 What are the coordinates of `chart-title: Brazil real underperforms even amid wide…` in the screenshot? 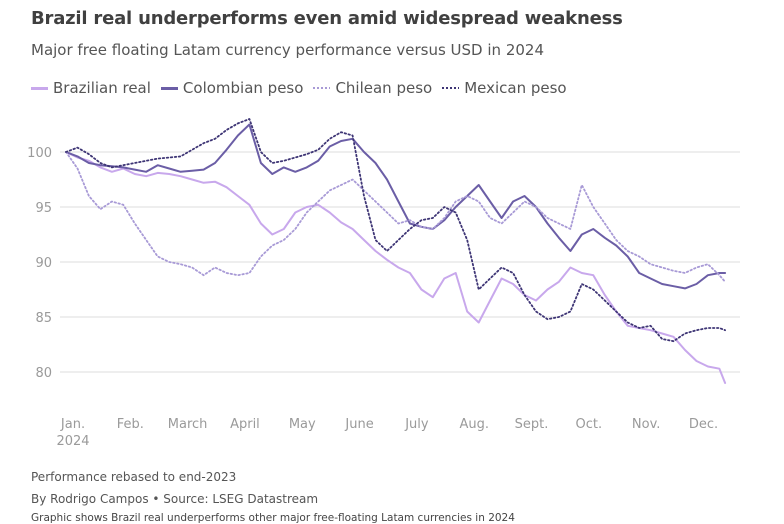 It's located at (327, 18).